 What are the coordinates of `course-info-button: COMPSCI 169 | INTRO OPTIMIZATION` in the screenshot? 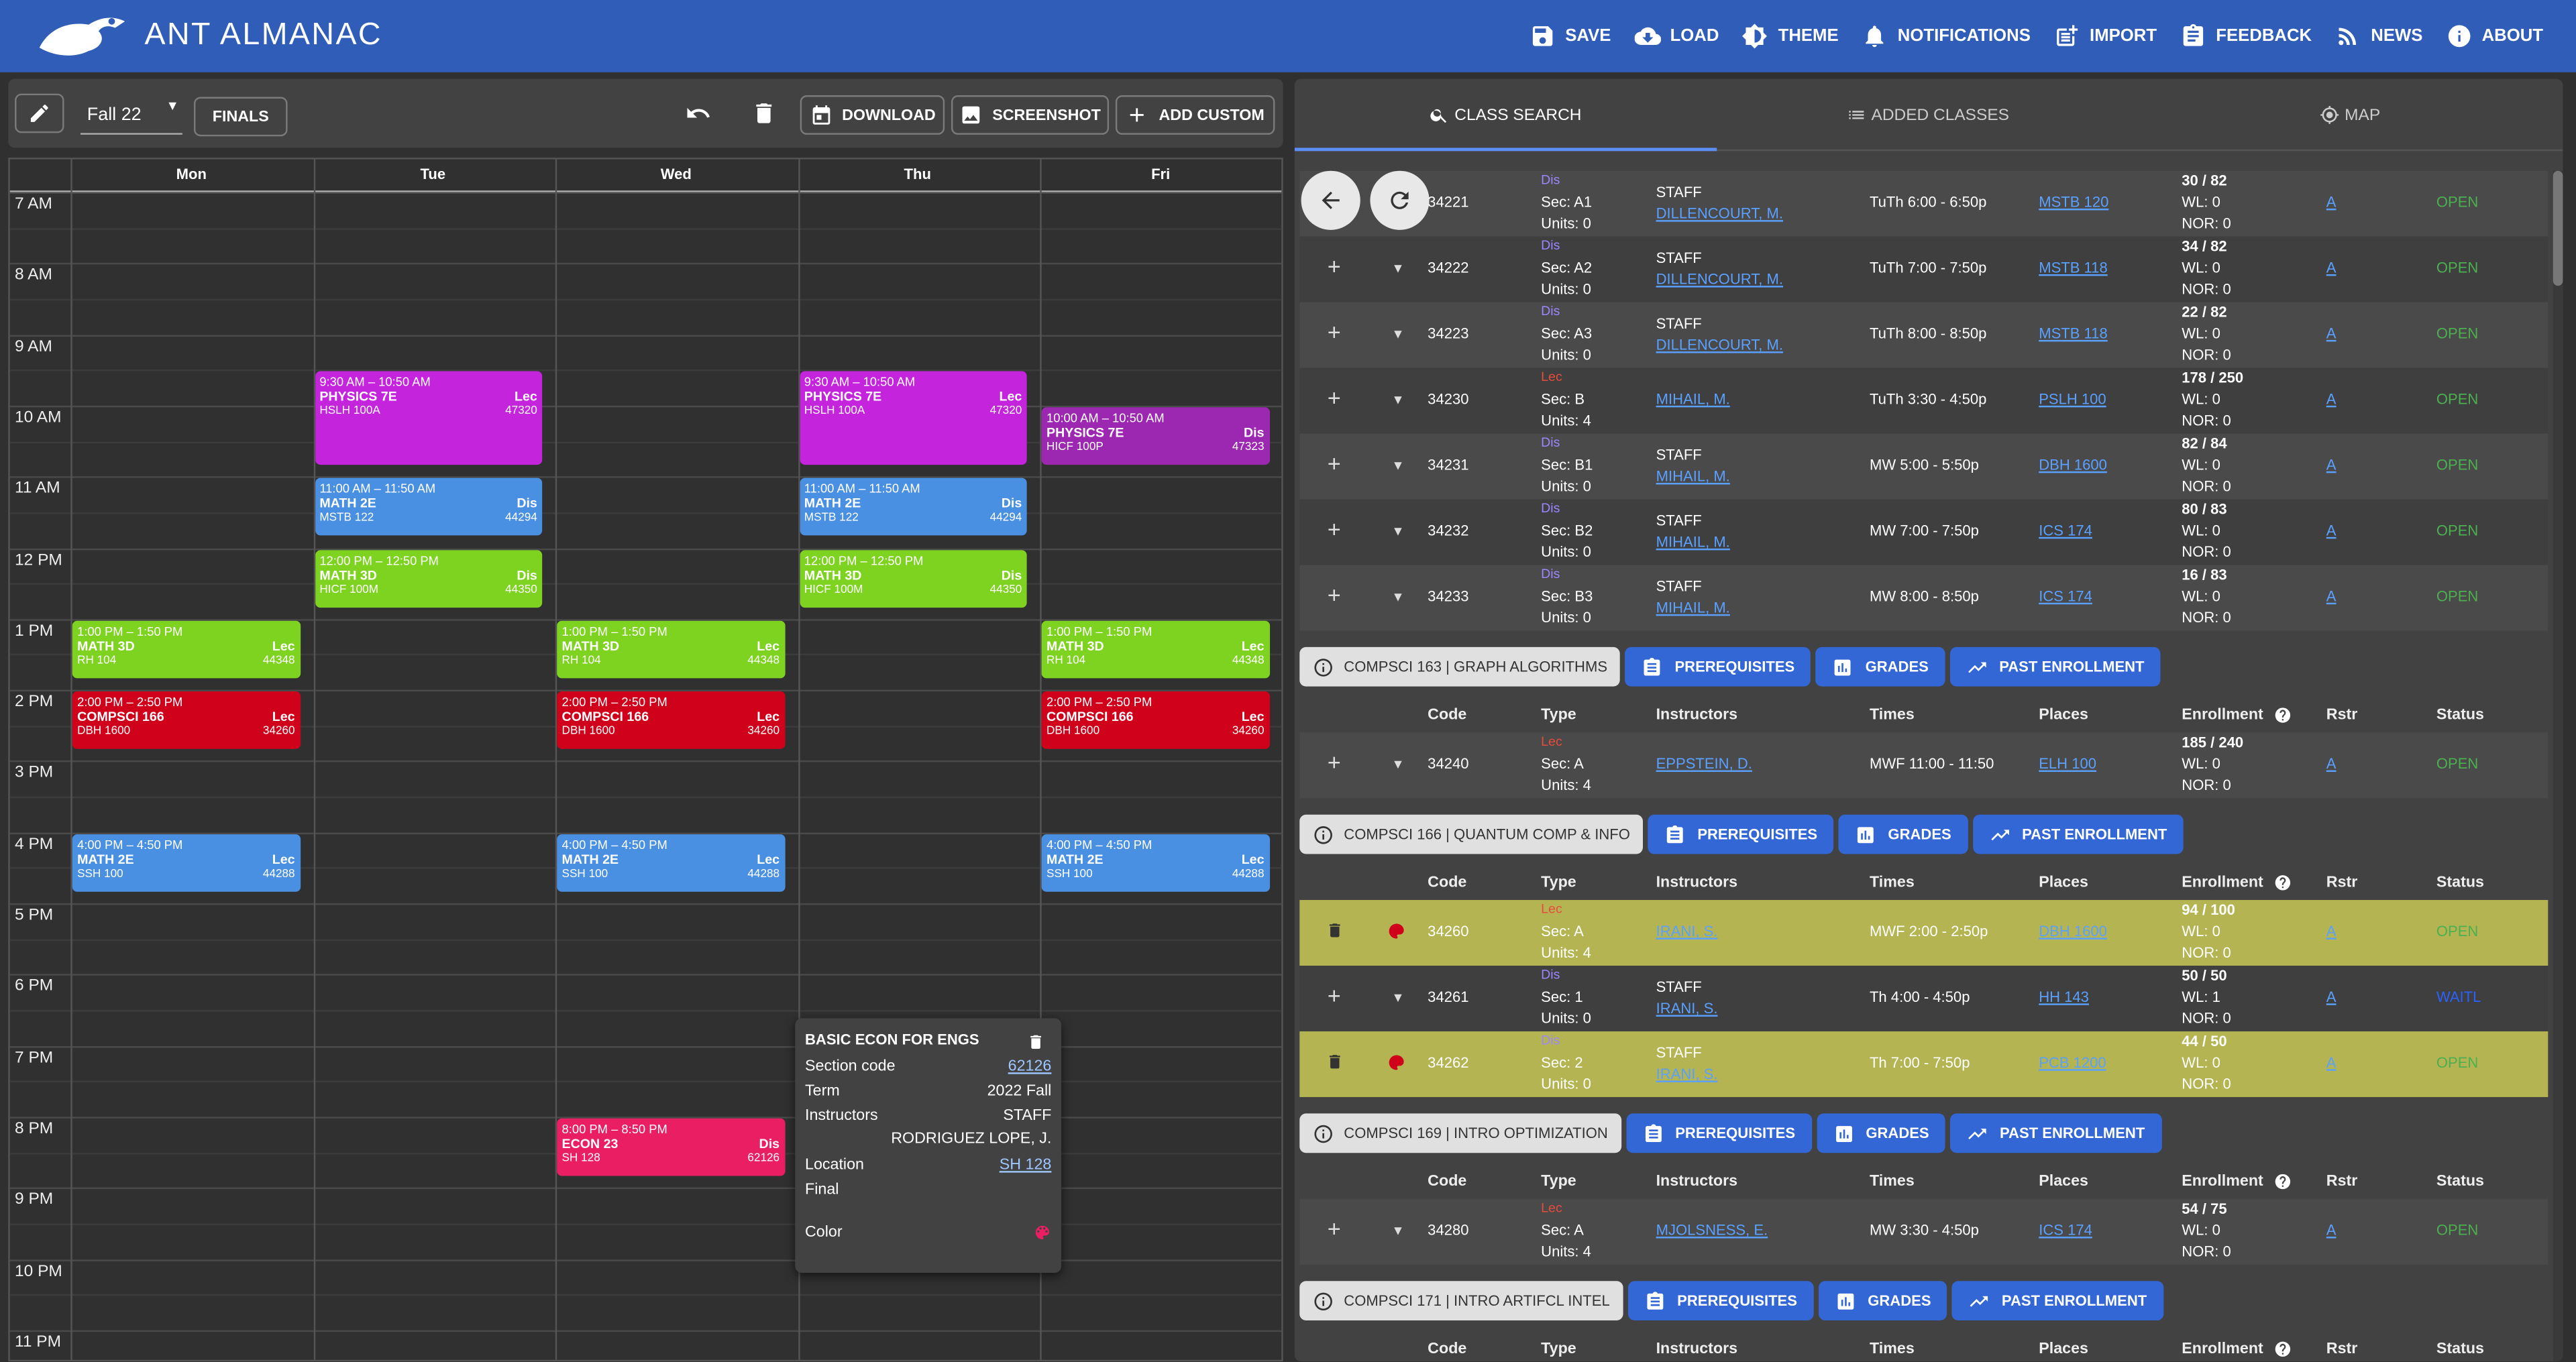 It's located at (1460, 1133).